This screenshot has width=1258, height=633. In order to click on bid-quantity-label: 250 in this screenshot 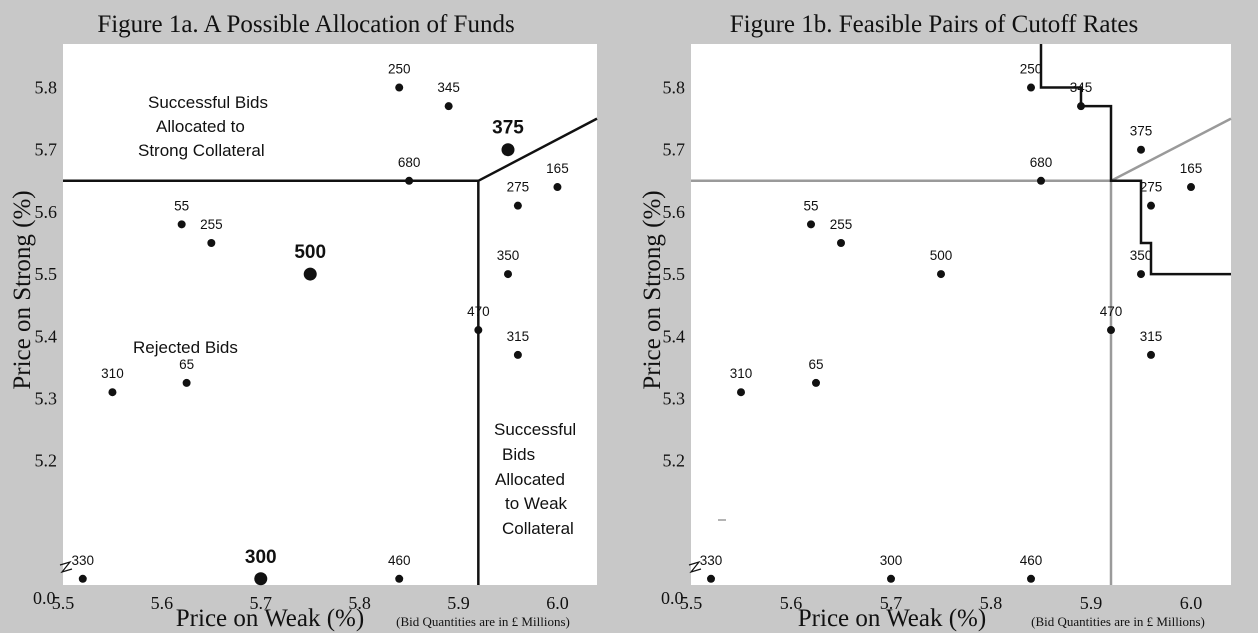, I will do `click(1031, 69)`.